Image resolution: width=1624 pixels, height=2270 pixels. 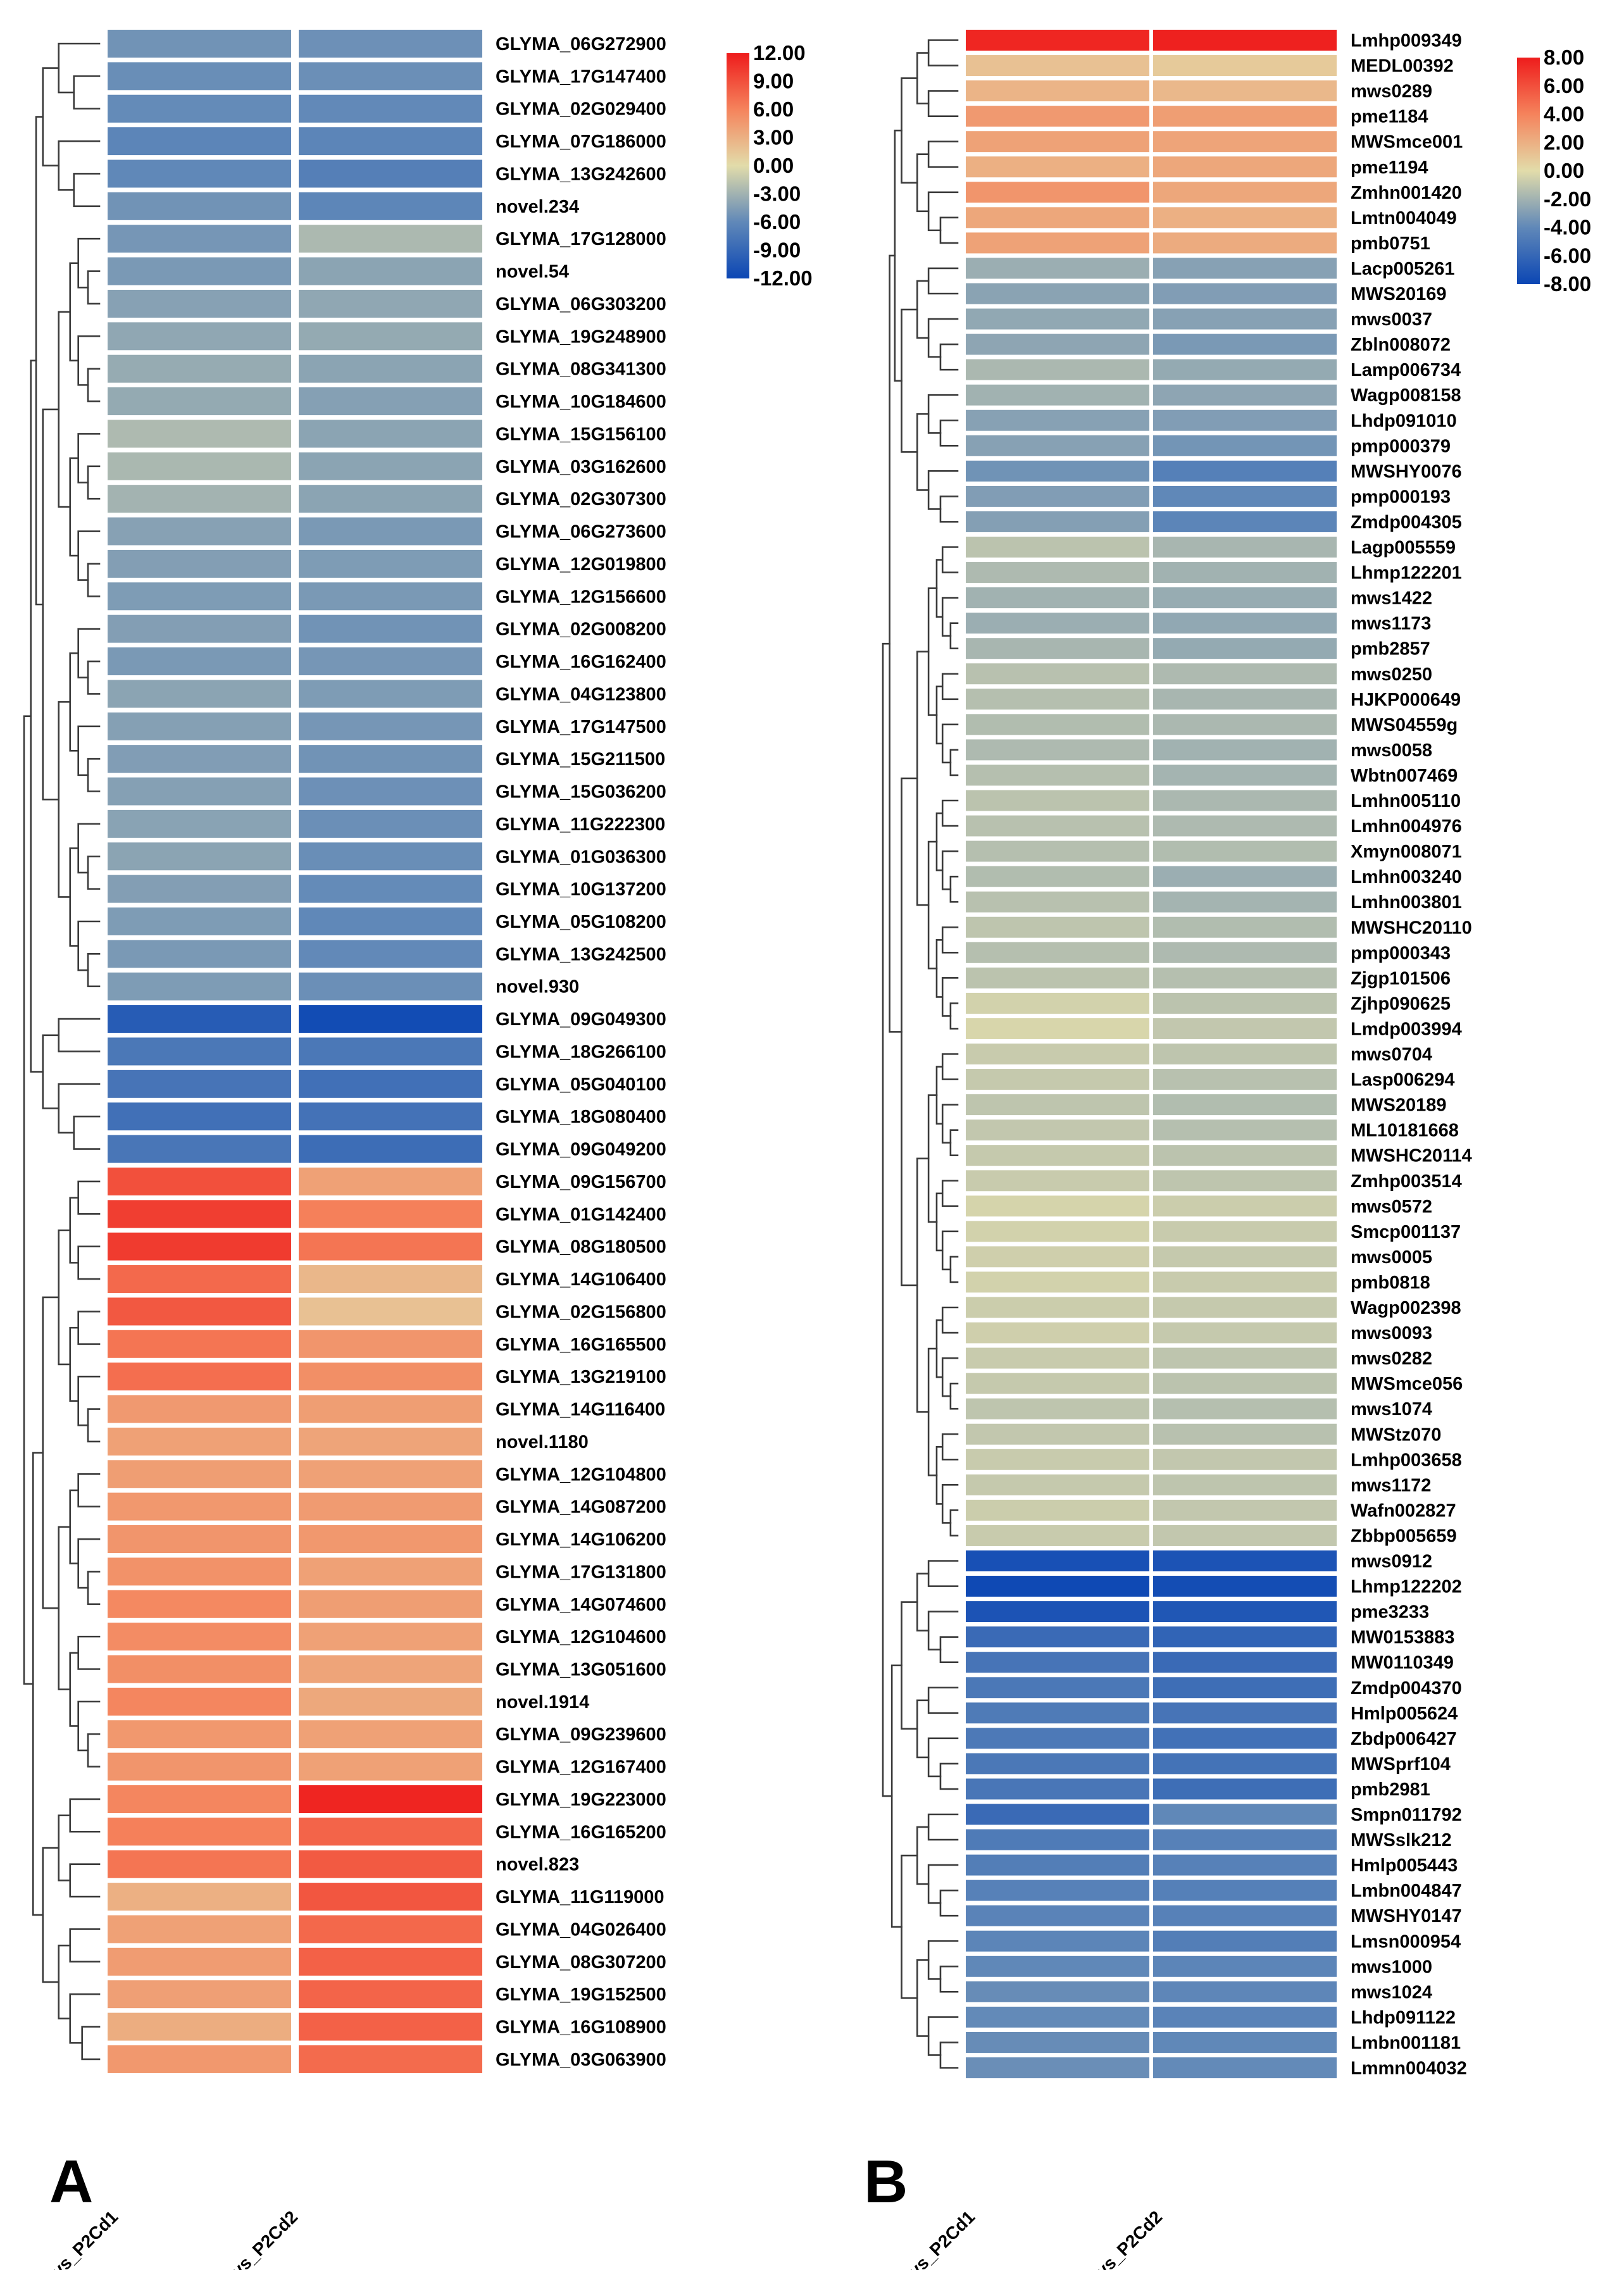 I want to click on legend-tick-label: -3.00, so click(x=777, y=194).